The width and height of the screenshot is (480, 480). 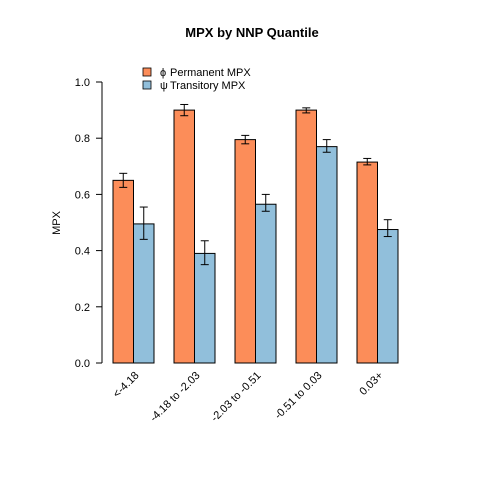 What do you see at coordinates (57, 222) in the screenshot?
I see `y-axis-label: MPX` at bounding box center [57, 222].